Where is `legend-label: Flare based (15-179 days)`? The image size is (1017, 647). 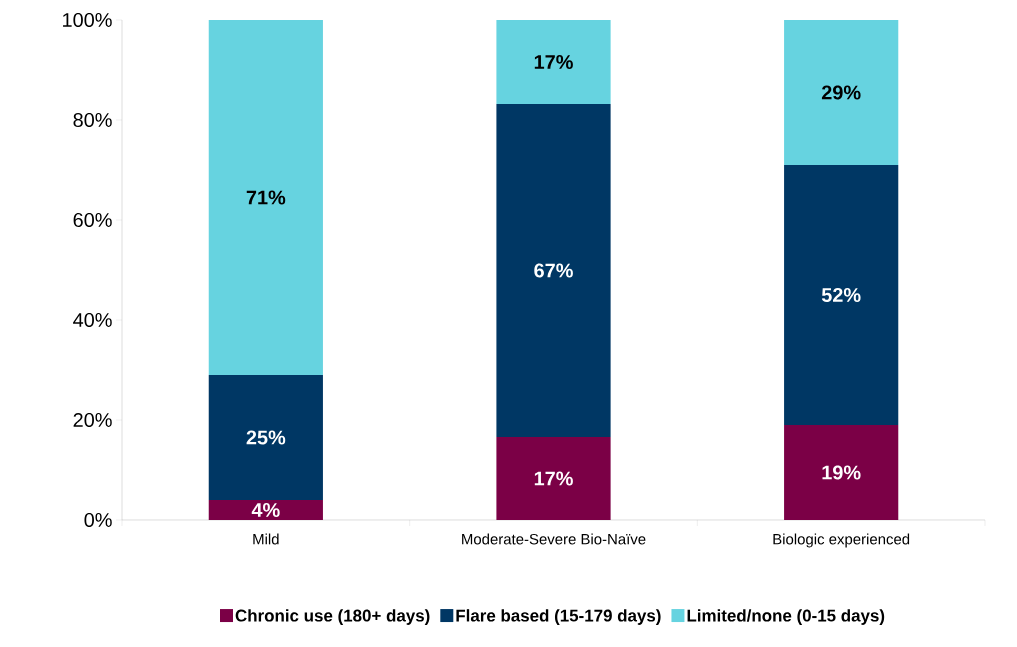 legend-label: Flare based (15-179 days) is located at coordinates (558, 617).